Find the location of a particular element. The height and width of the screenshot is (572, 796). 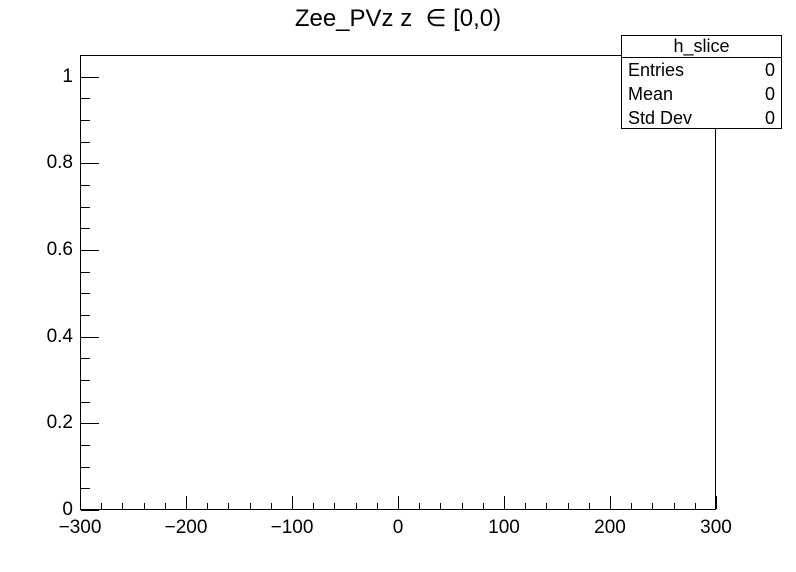

x-tick-label: −200 is located at coordinates (186, 527).